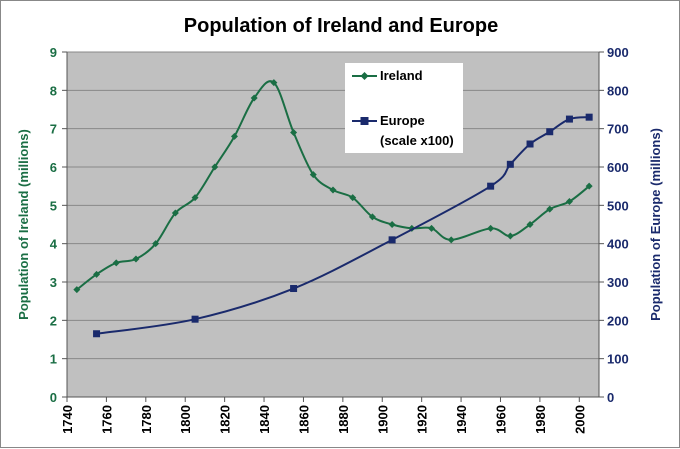  What do you see at coordinates (53, 205) in the screenshot?
I see `y-tick-label-left: 5` at bounding box center [53, 205].